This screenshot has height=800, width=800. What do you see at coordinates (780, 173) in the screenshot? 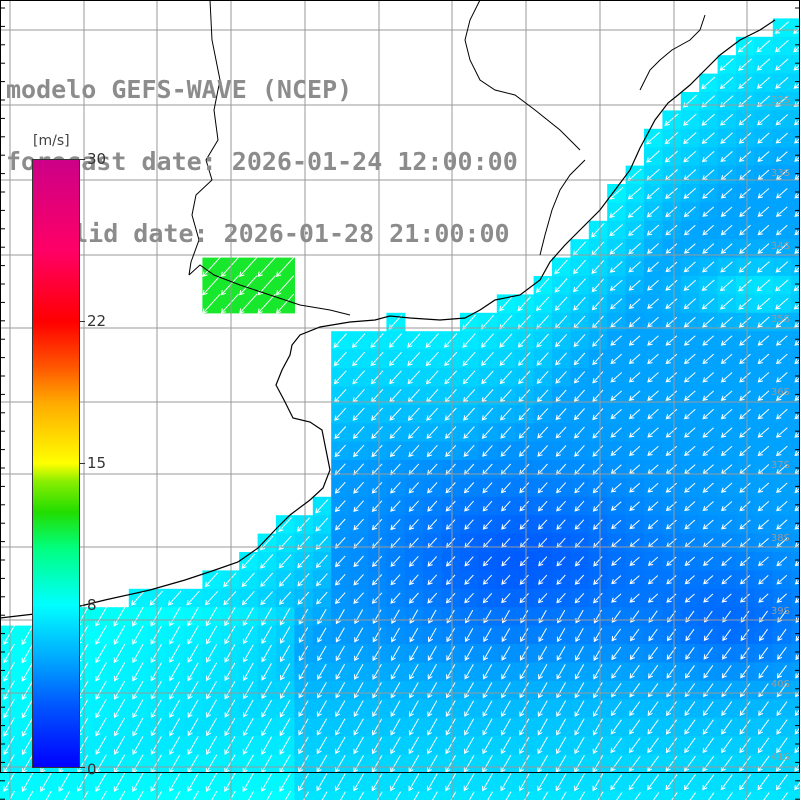
I see `latitude-label: 33S` at bounding box center [780, 173].